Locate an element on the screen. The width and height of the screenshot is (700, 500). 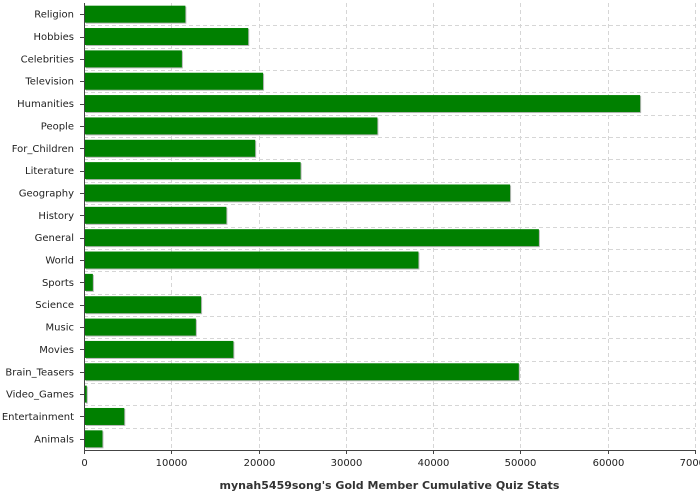
bar-history is located at coordinates (156, 215).